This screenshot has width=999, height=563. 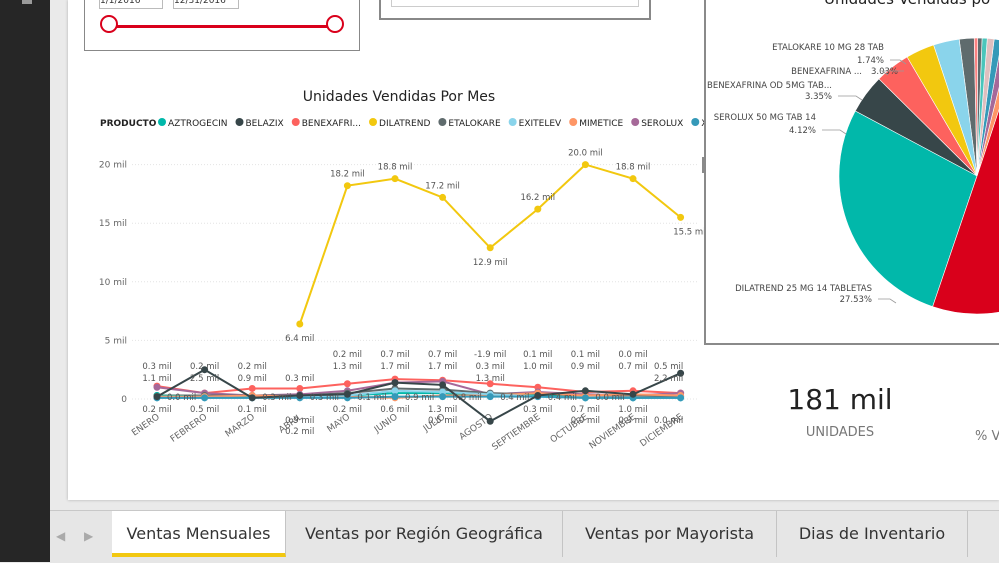 What do you see at coordinates (987, 436) in the screenshot?
I see `kpi-card2-label: % V` at bounding box center [987, 436].